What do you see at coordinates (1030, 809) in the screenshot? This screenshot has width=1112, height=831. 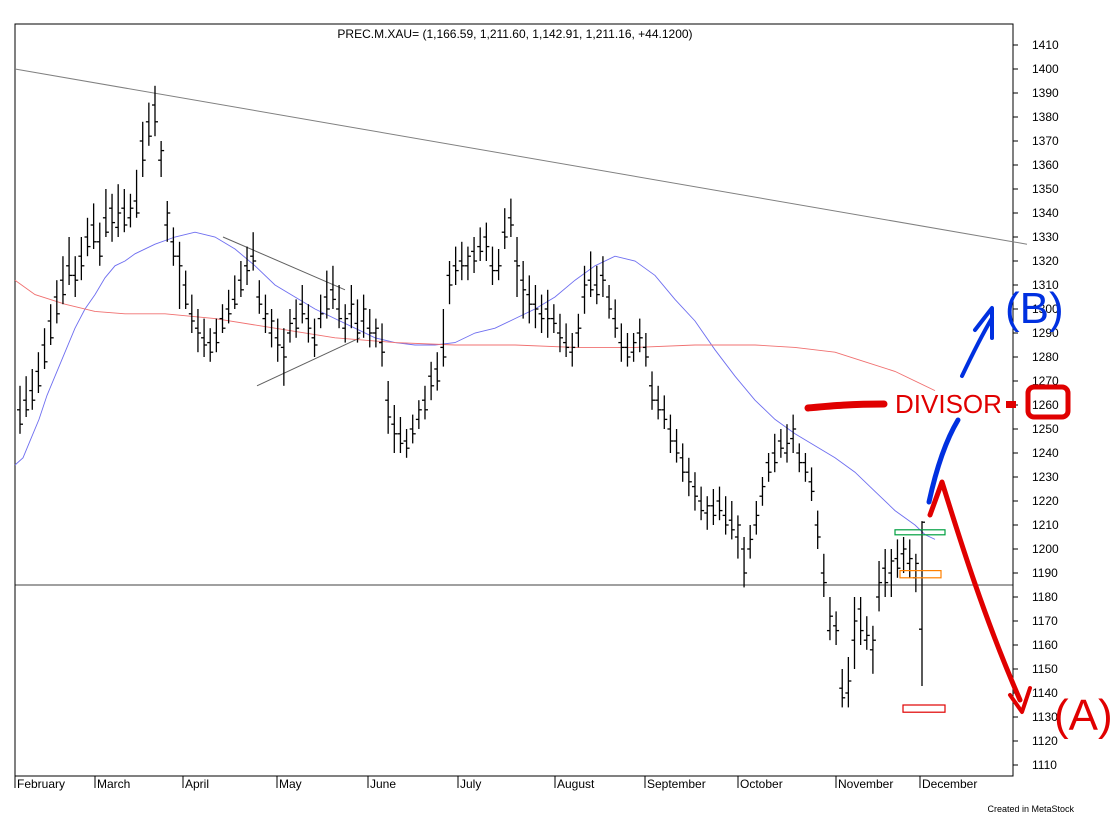 I see `credit-text: Created in MetaStock` at bounding box center [1030, 809].